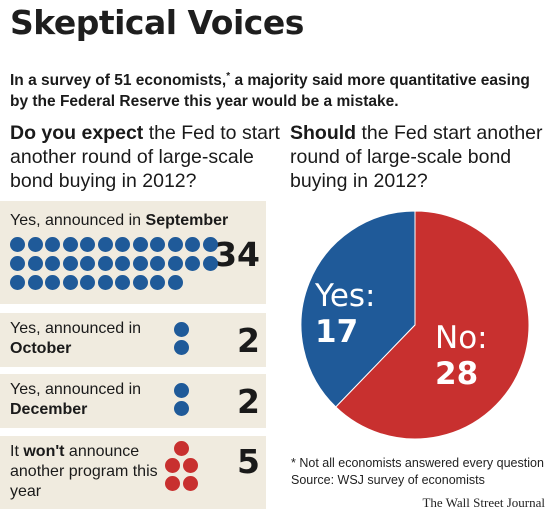 Image resolution: width=555 pixels, height=523 pixels. I want to click on row-december: Yes, announced in December 2, so click(133, 401).